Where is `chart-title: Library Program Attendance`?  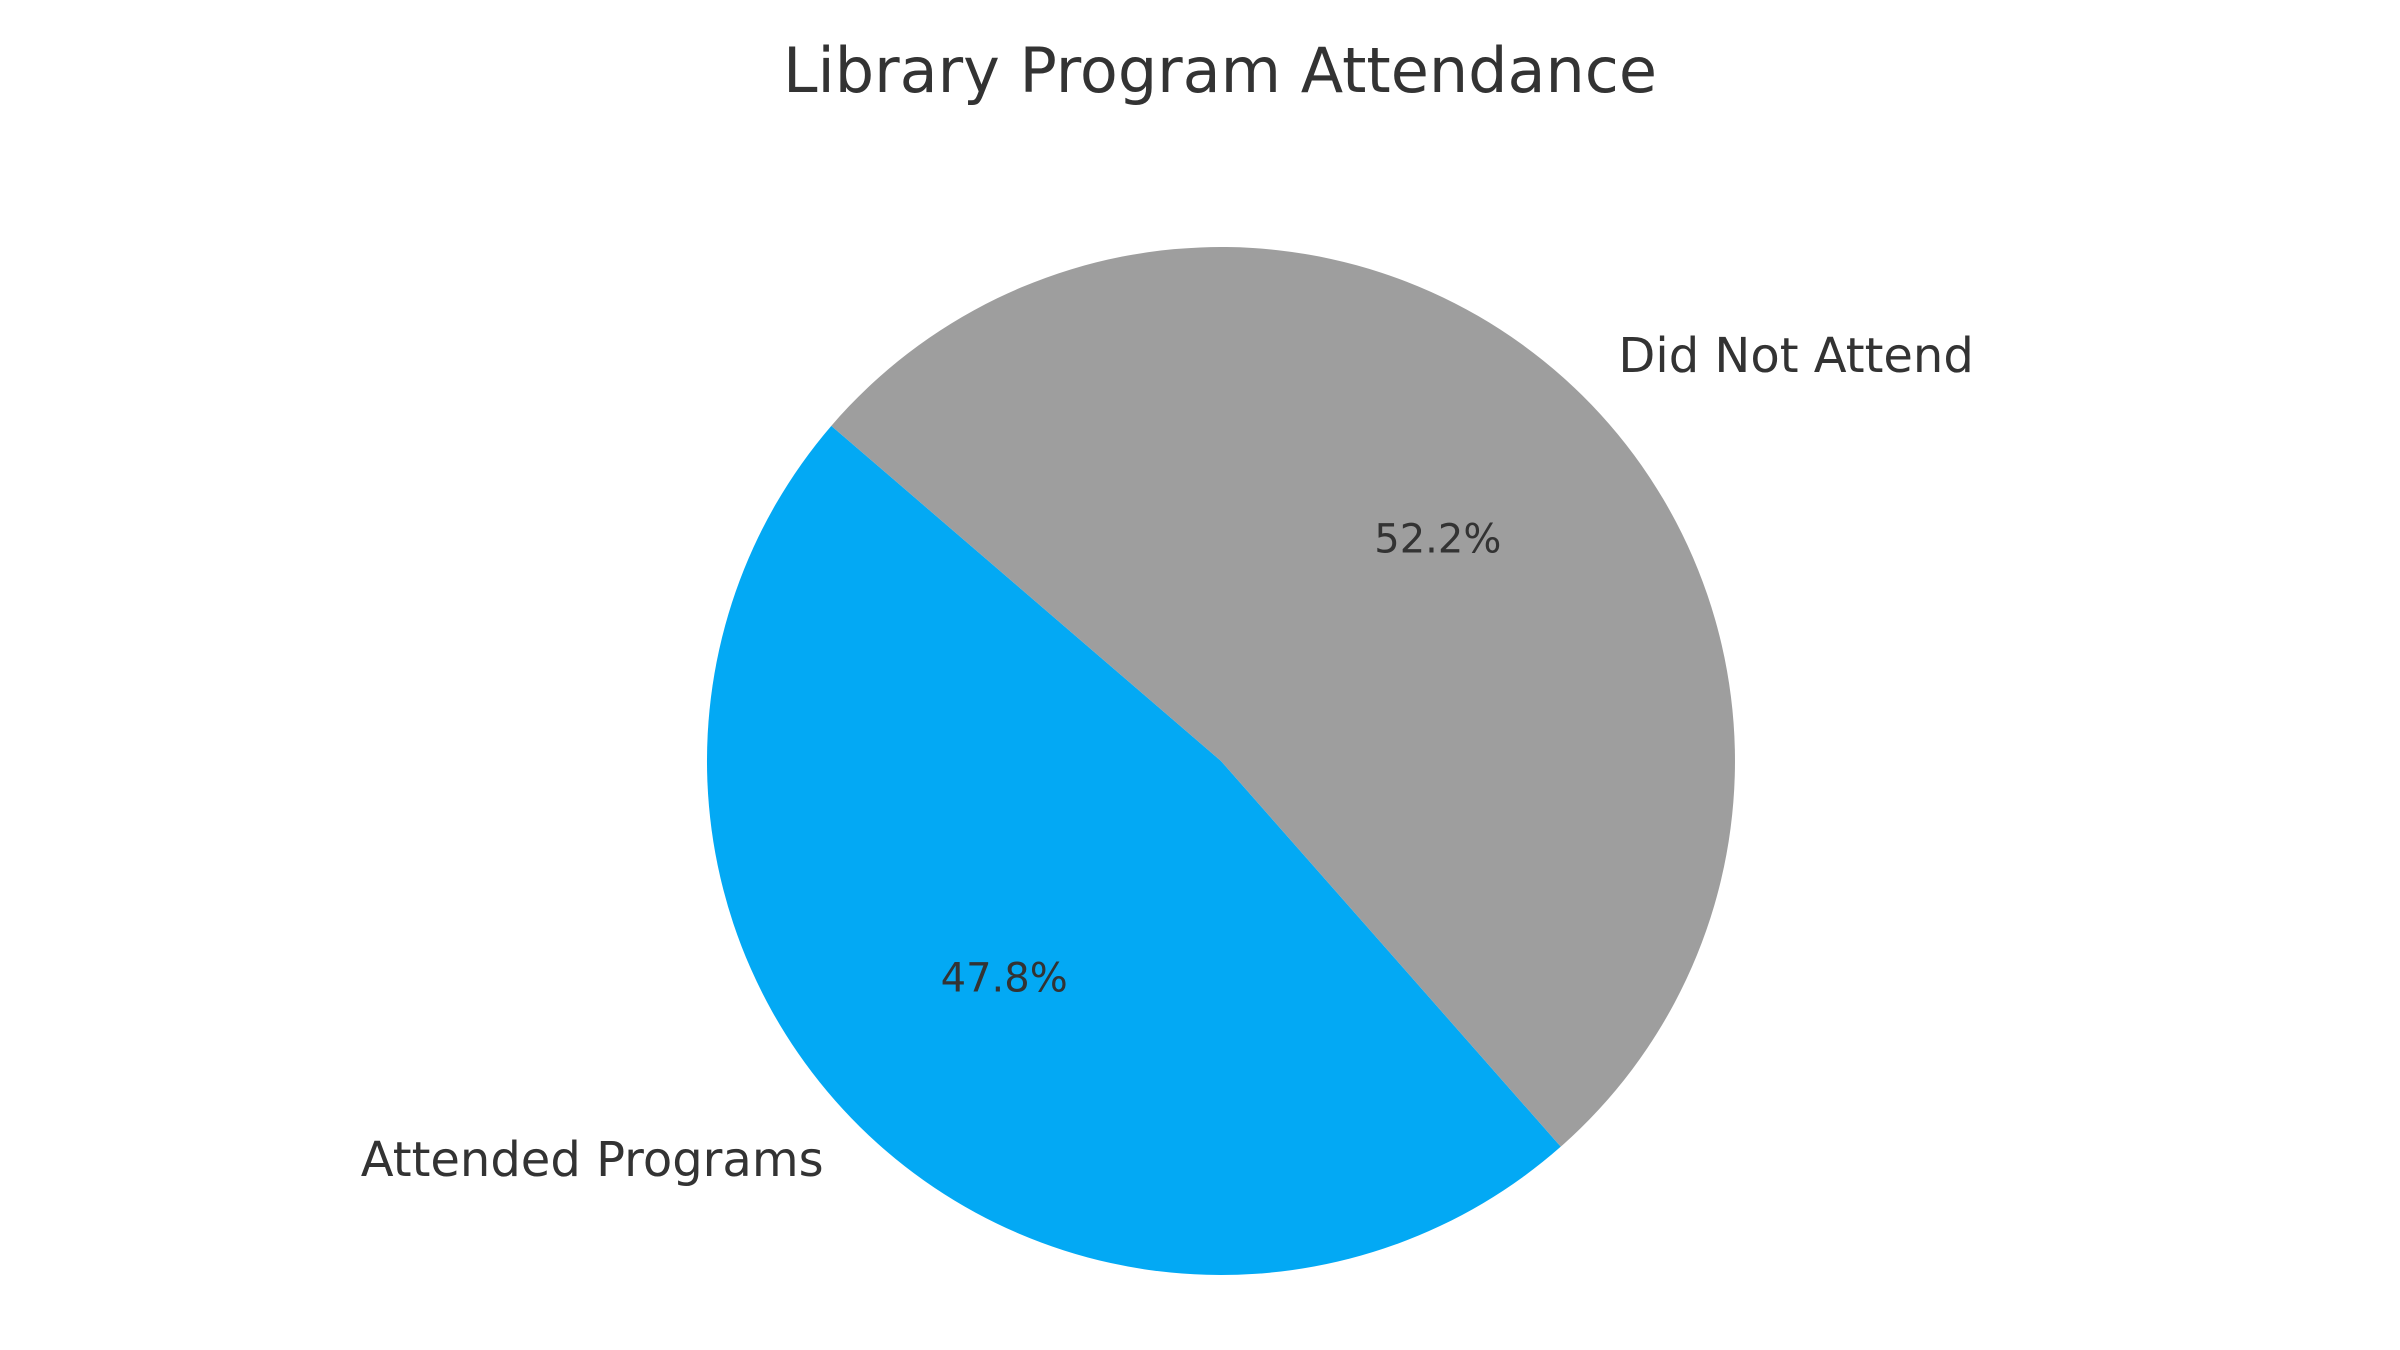 chart-title: Library Program Attendance is located at coordinates (1220, 70).